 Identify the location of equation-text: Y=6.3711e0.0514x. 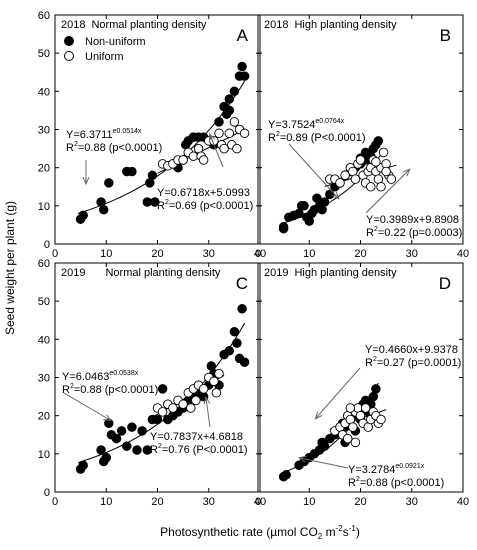
(104, 134).